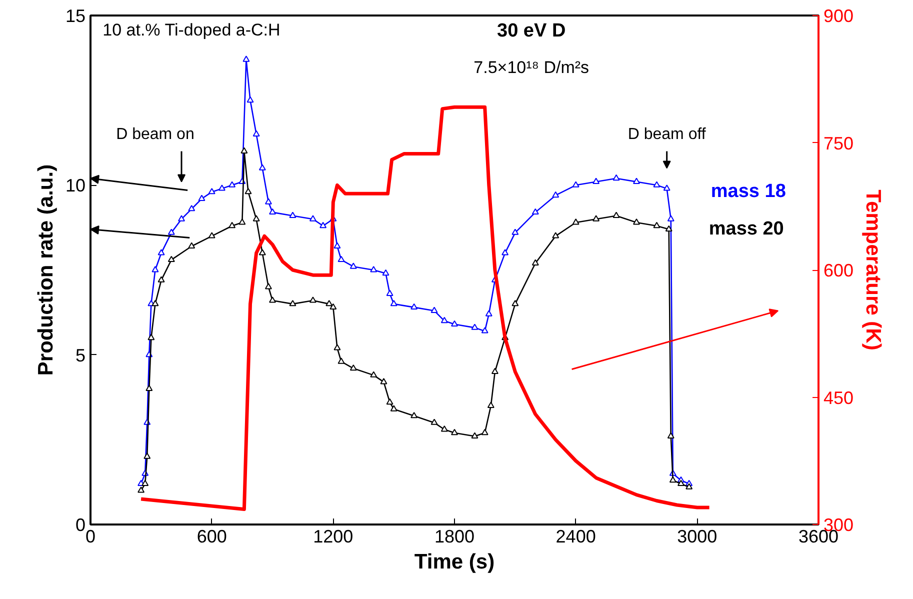 The image size is (913, 599). What do you see at coordinates (839, 398) in the screenshot?
I see `y2-tick-label: 450` at bounding box center [839, 398].